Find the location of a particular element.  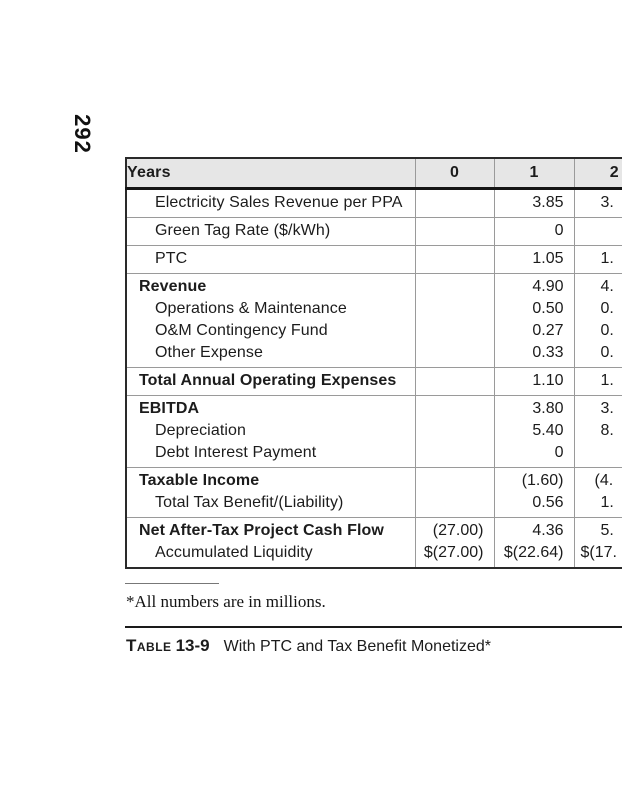

cell-value: 8. is located at coordinates (607, 430).